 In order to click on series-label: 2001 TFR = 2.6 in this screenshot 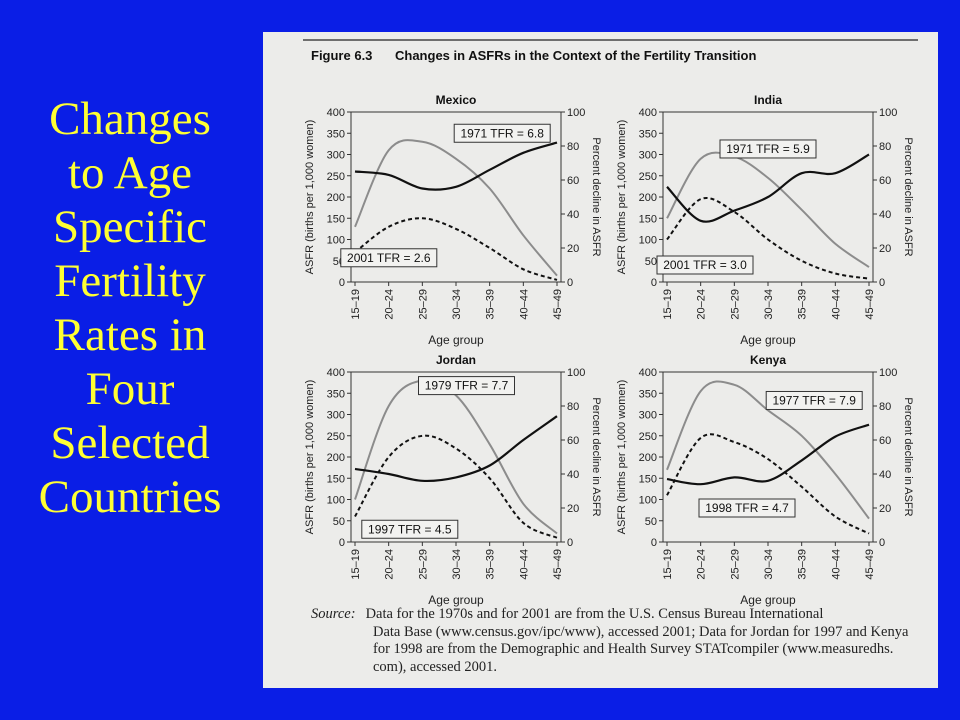, I will do `click(389, 258)`.